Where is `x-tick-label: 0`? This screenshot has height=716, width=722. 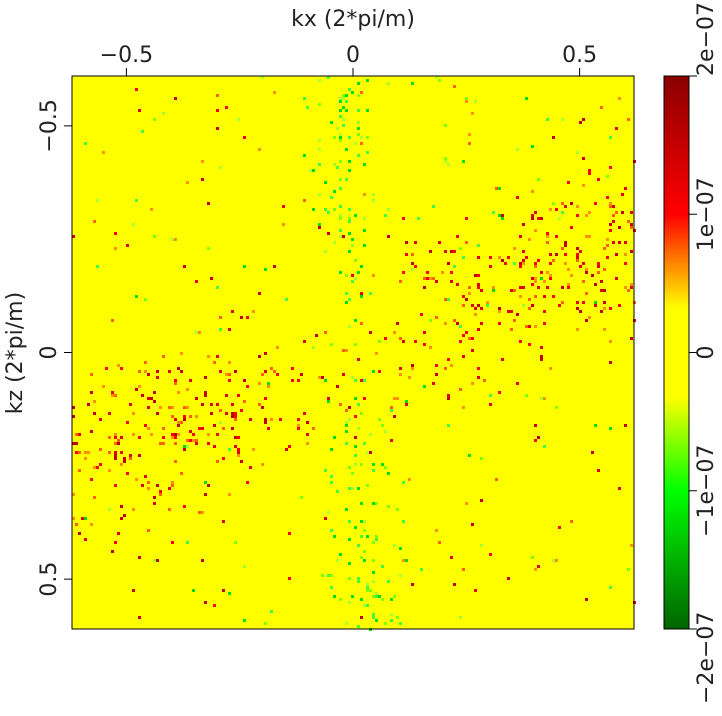
x-tick-label: 0 is located at coordinates (353, 55).